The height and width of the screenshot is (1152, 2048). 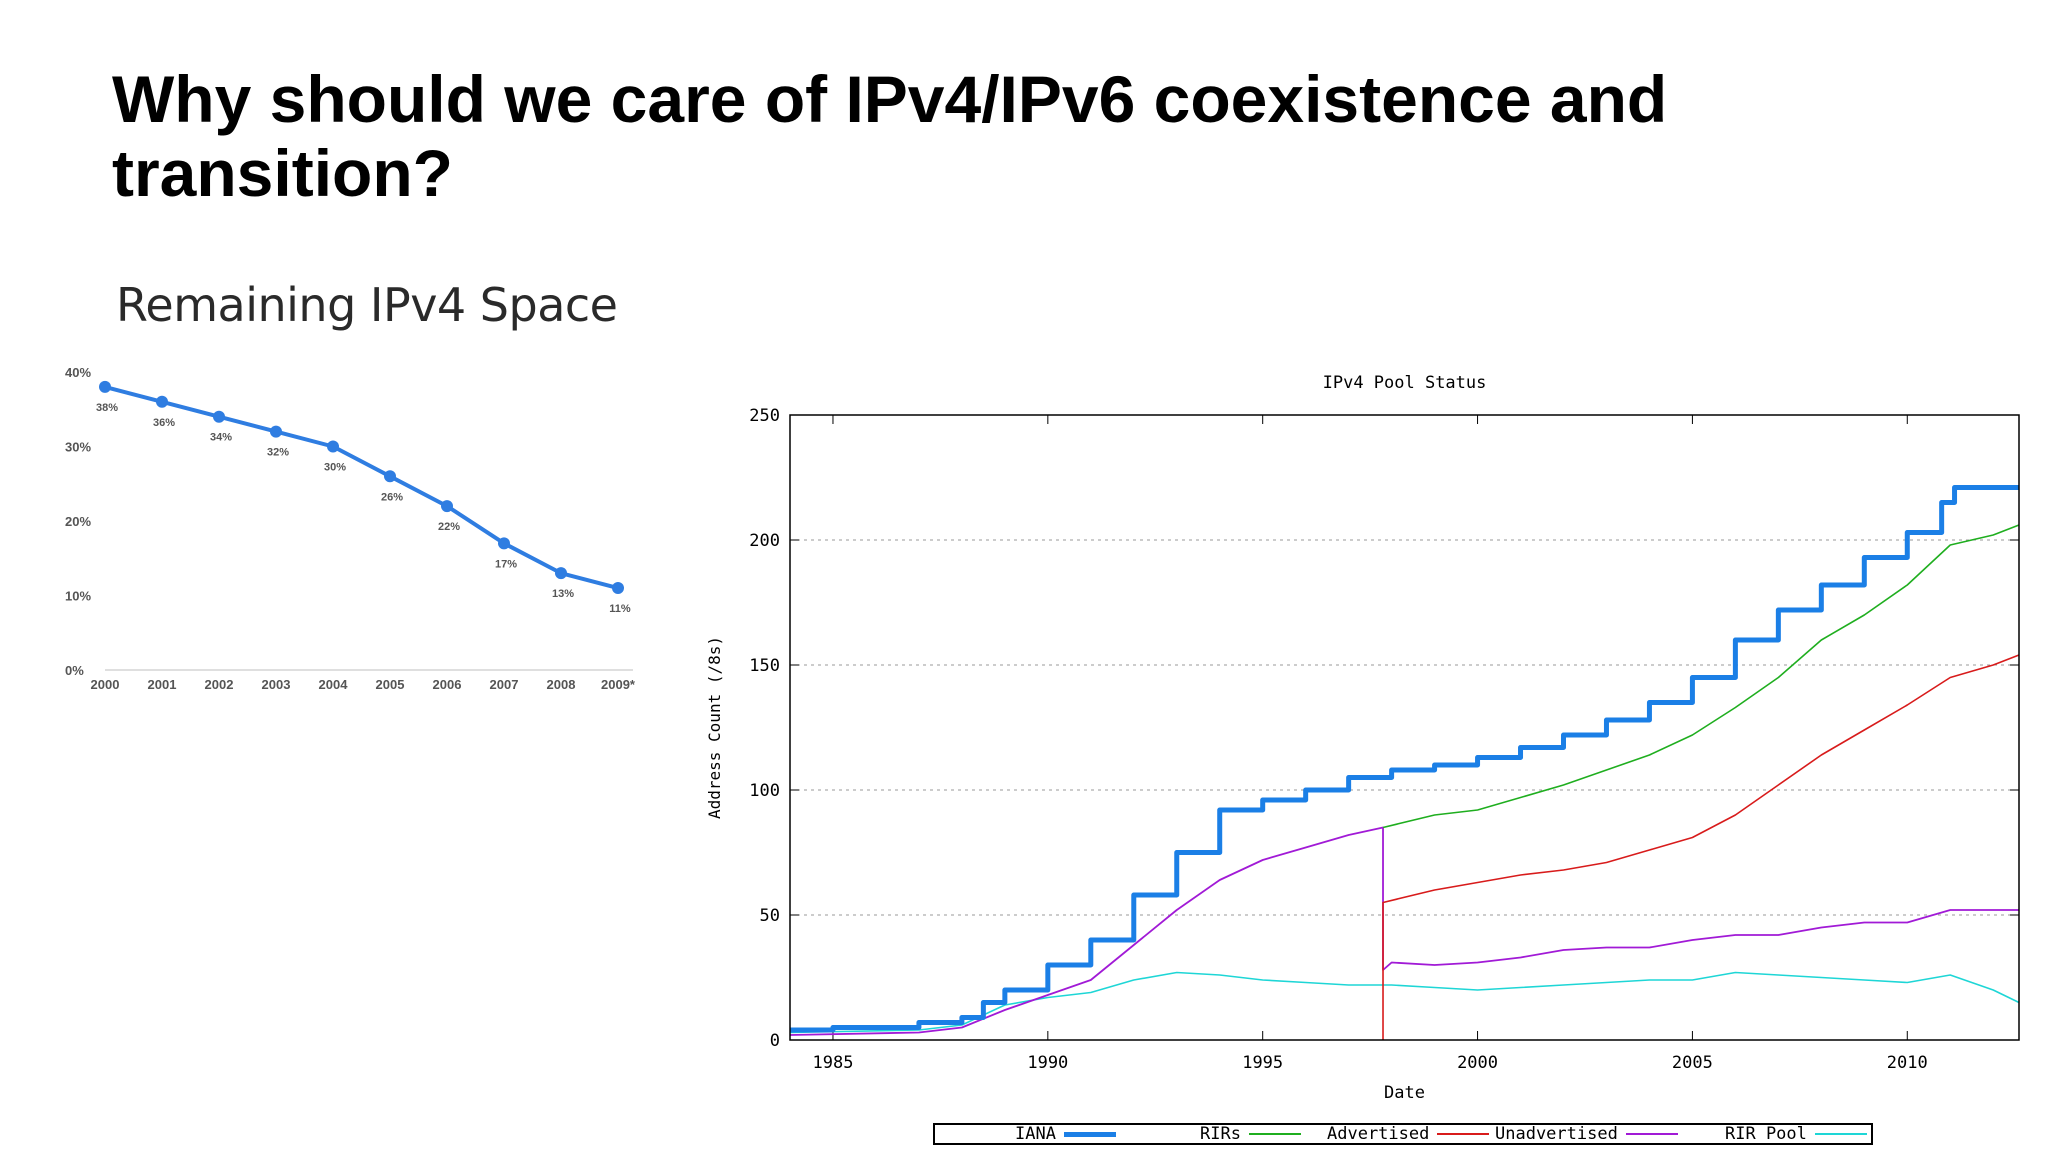 What do you see at coordinates (221, 438) in the screenshot?
I see `data-label: 34%` at bounding box center [221, 438].